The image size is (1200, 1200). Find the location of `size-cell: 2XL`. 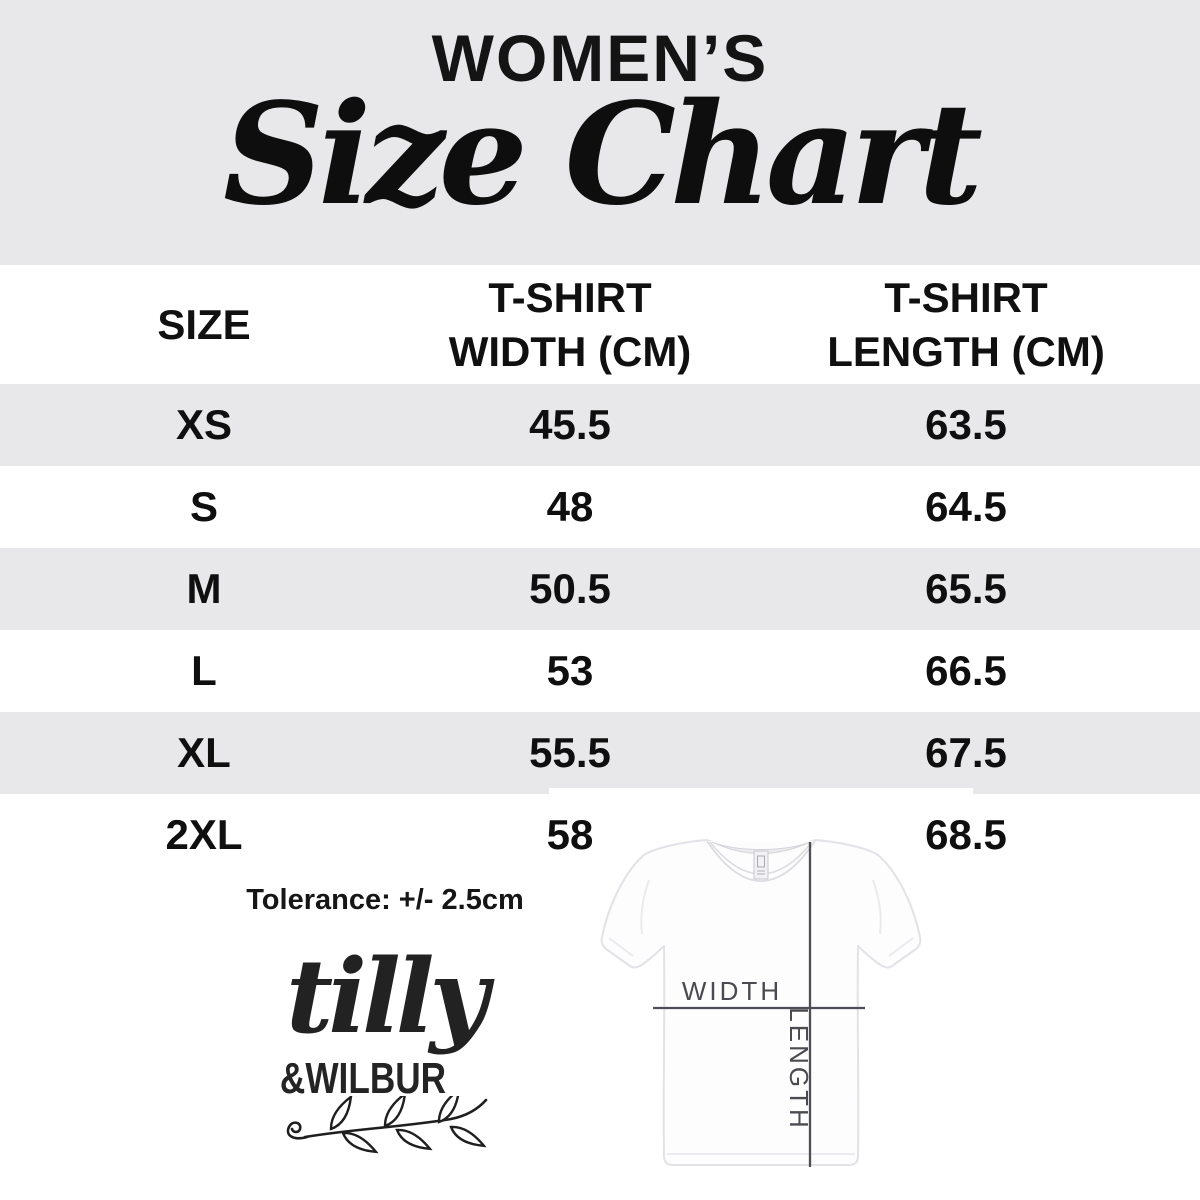

size-cell: 2XL is located at coordinates (204, 834).